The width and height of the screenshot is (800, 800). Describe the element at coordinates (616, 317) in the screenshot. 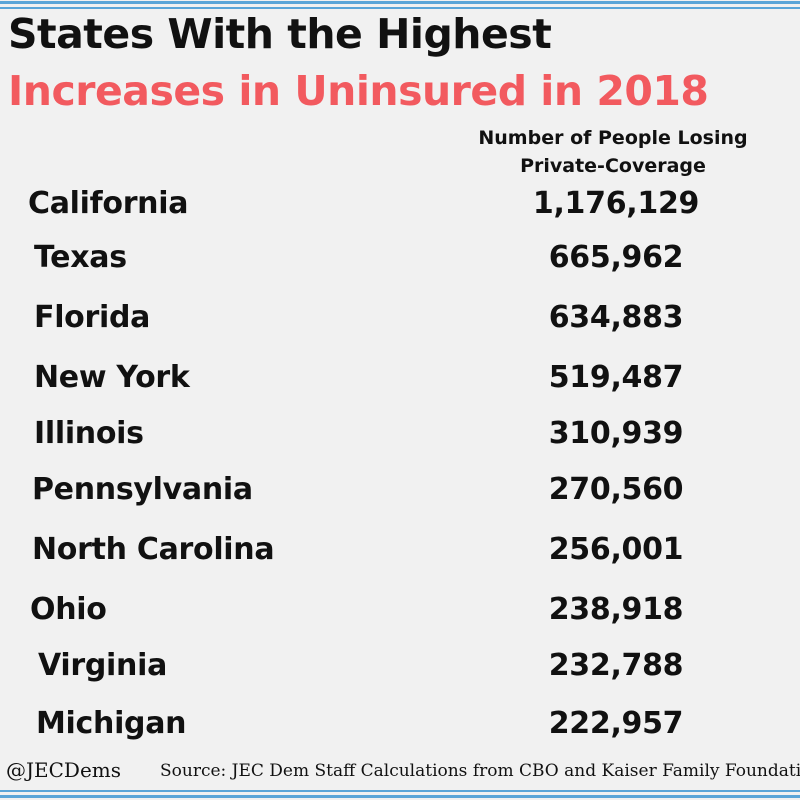

I see `value-label: 634,883` at that location.